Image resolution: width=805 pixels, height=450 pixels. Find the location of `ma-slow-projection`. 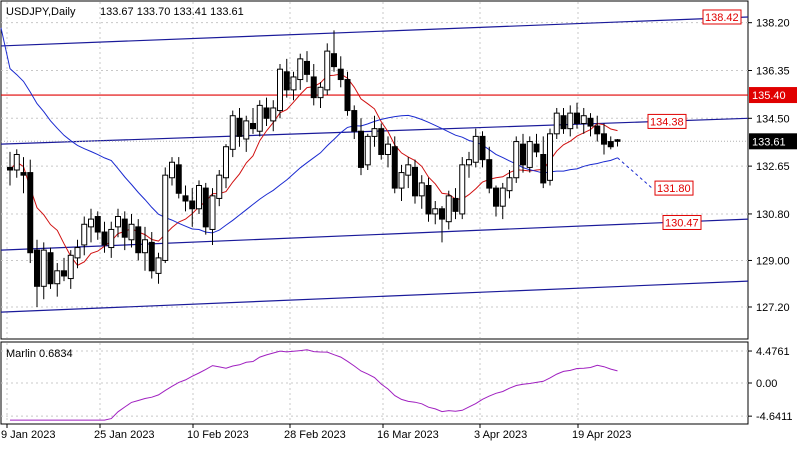

ma-slow-projection is located at coordinates (635, 173).